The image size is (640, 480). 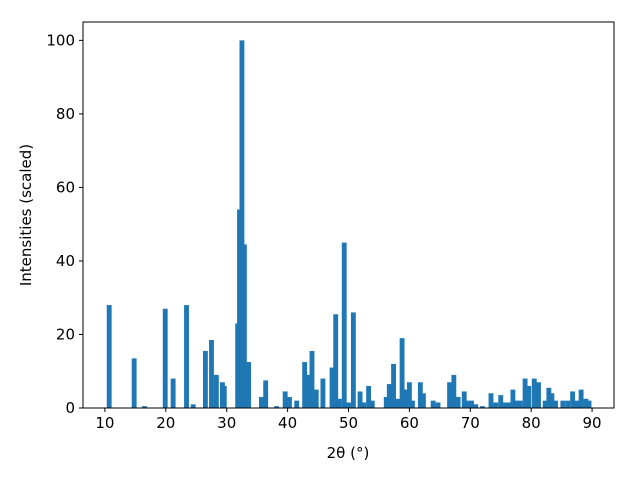 I want to click on x-tick-label: 80, so click(x=531, y=423).